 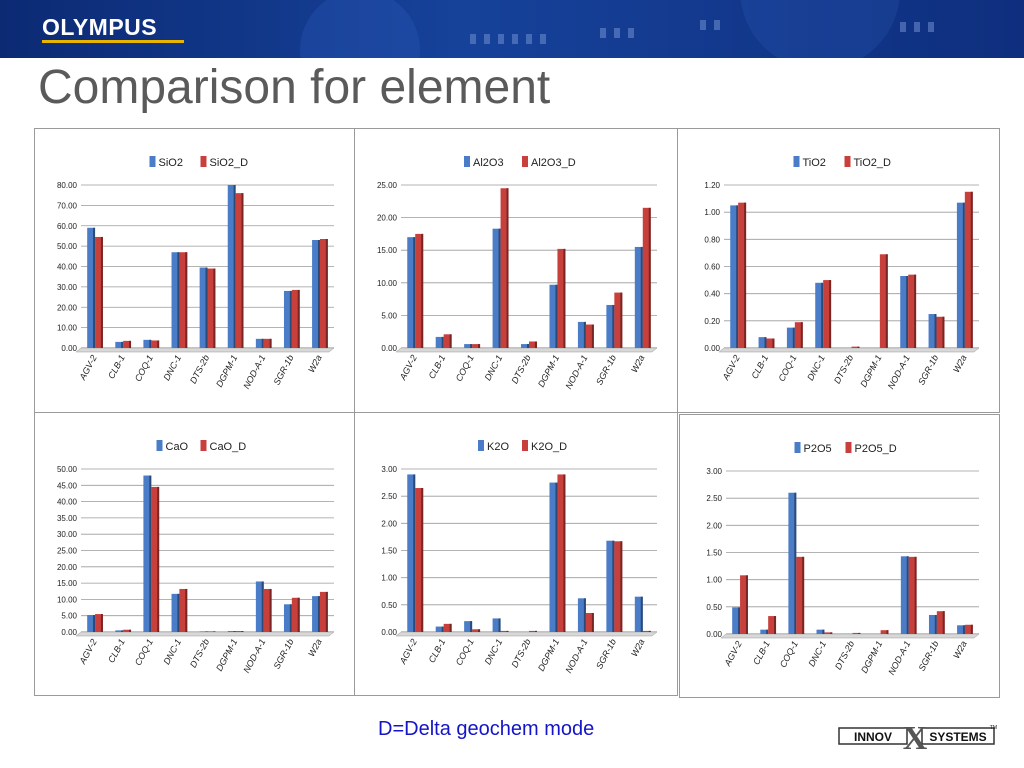 I want to click on x-tick-label-agv-2: AGV-2, so click(x=731, y=367).